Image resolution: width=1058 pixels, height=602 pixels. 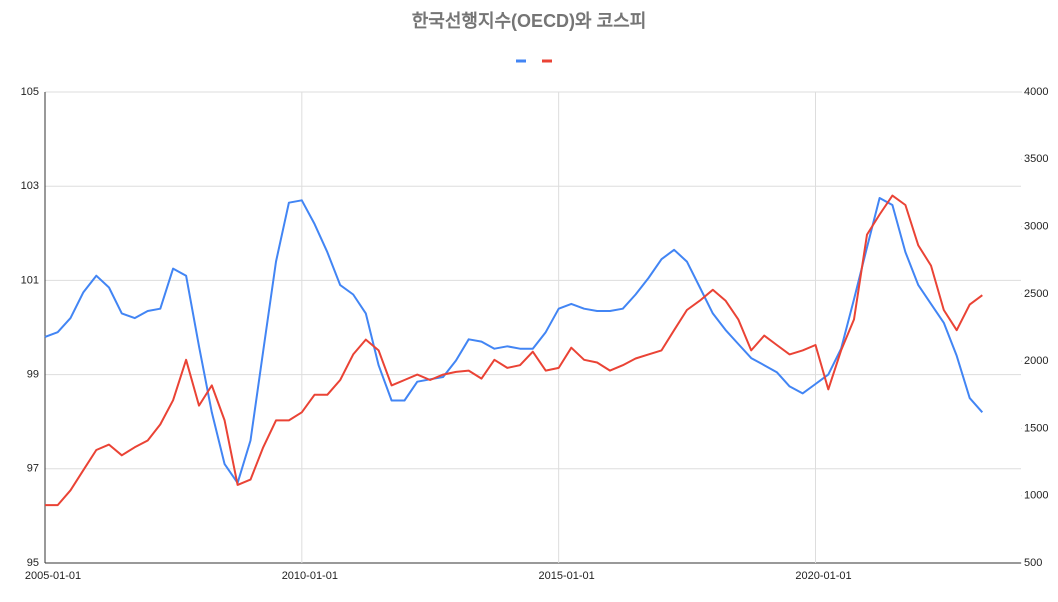 What do you see at coordinates (823, 576) in the screenshot?
I see `x-tick-label: 2020-01-01` at bounding box center [823, 576].